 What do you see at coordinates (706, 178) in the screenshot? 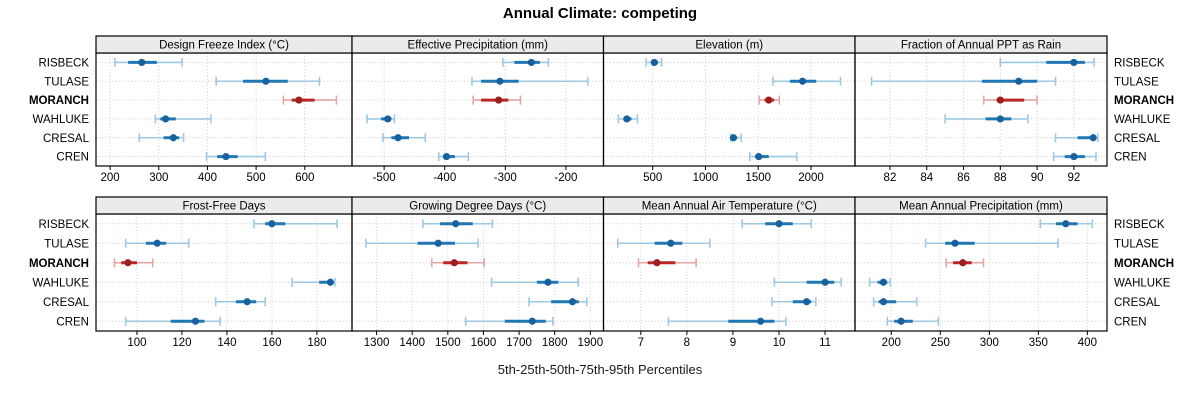
I see `axis-tick-label: 1000` at bounding box center [706, 178].